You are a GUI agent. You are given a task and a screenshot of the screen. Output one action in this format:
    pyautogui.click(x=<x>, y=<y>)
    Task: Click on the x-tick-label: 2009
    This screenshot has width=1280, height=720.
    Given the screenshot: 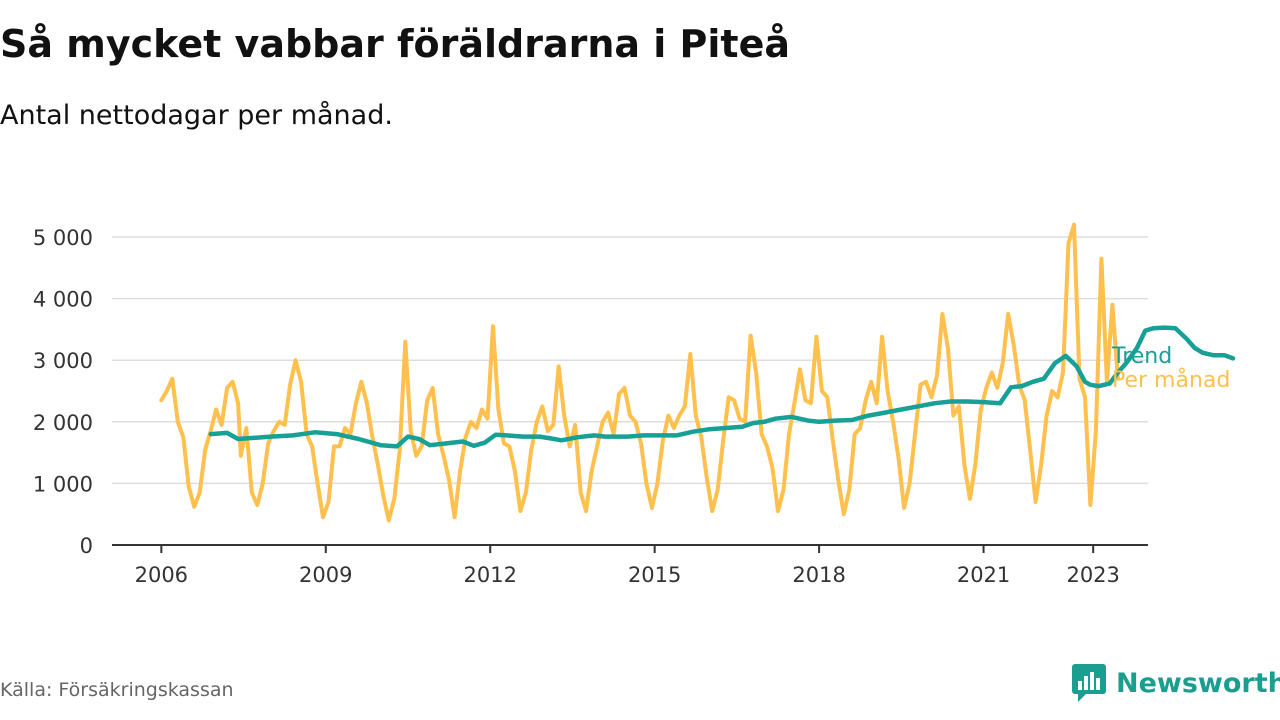 What is the action you would take?
    pyautogui.click(x=325, y=575)
    